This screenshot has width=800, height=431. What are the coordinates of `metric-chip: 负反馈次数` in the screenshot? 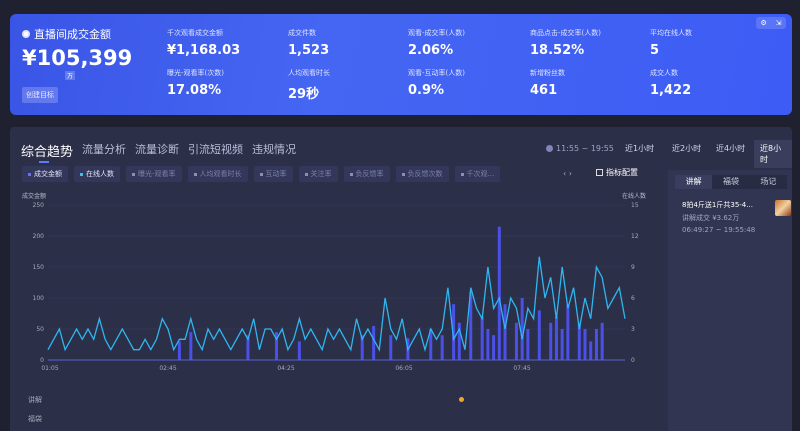 It's located at (422, 174).